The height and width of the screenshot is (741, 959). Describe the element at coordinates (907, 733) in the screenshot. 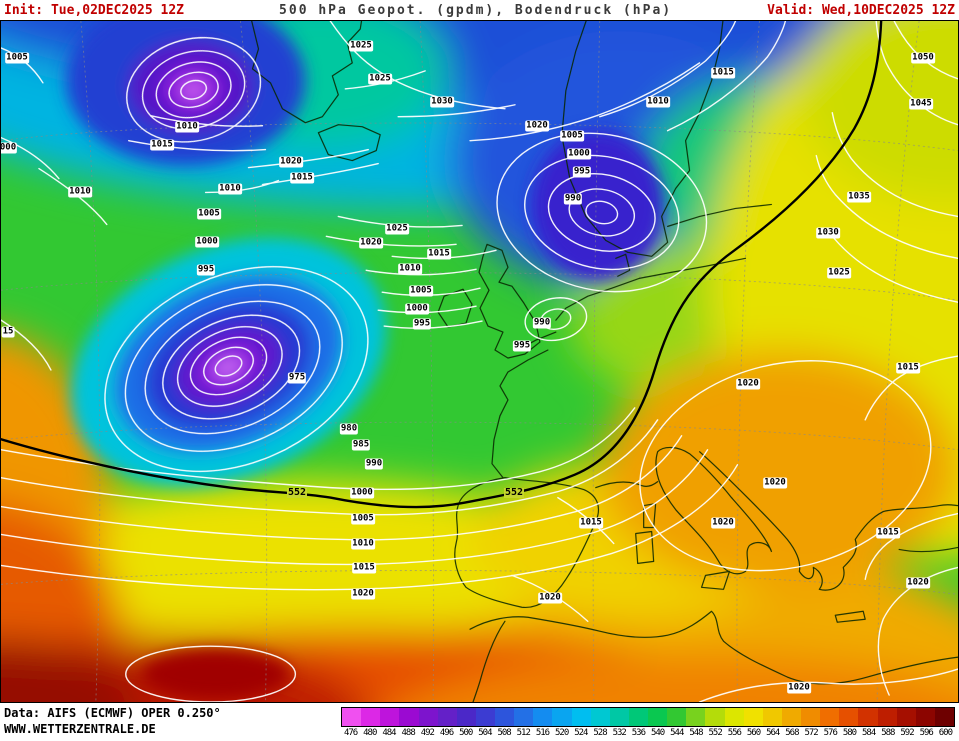

I see `colorbar-tick: 592` at that location.